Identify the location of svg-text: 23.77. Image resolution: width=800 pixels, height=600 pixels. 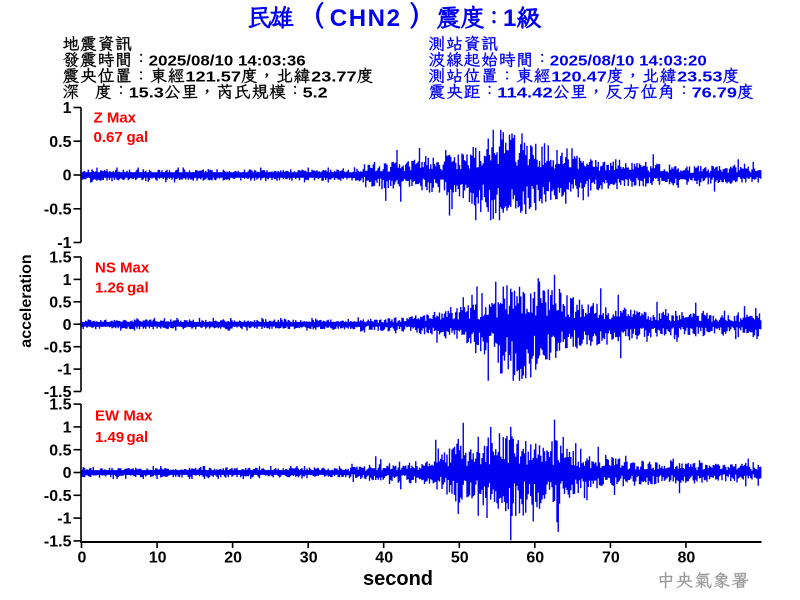
(333, 78).